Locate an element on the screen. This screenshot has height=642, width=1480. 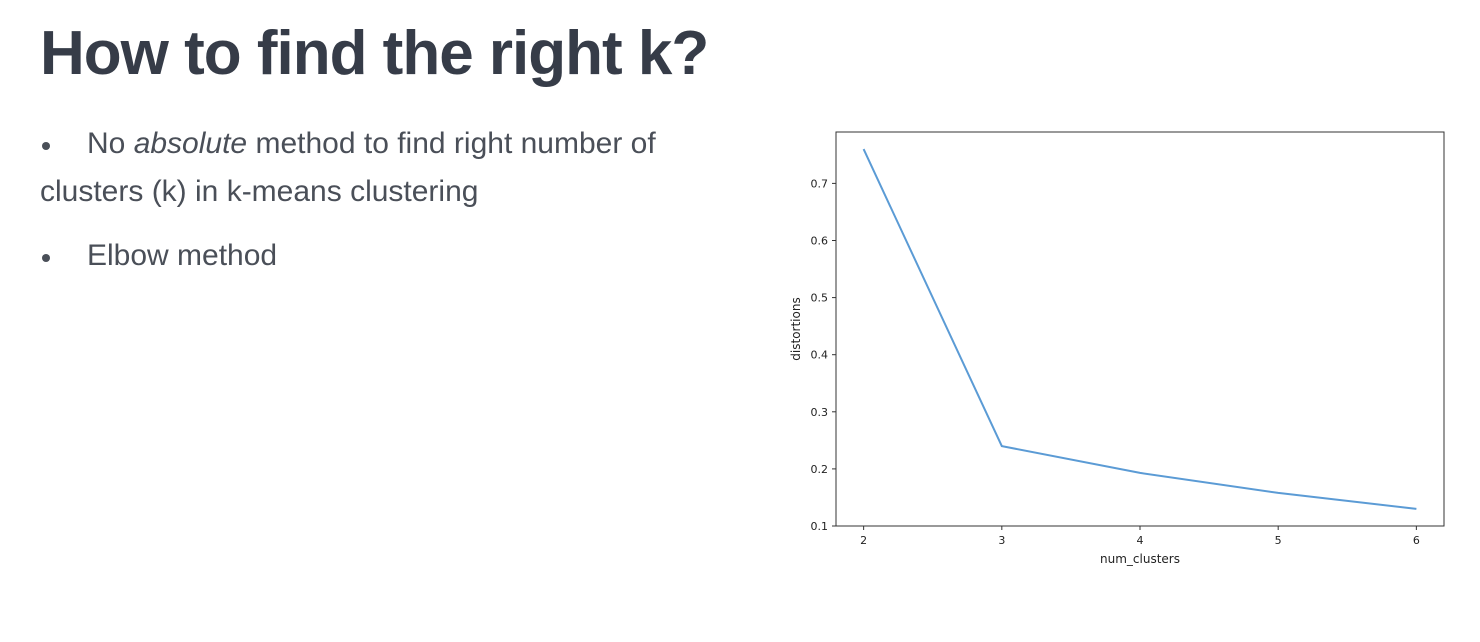
bullet-text-emphasis: absolute is located at coordinates (190, 143).